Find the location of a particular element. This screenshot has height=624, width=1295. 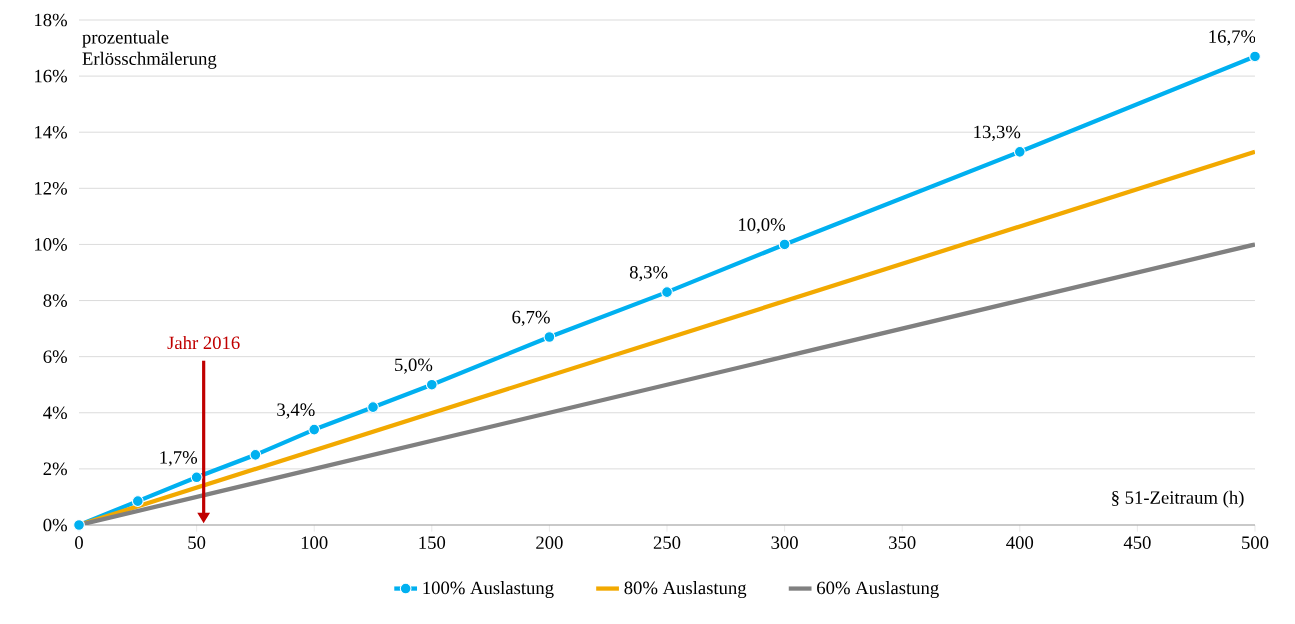

data-label: 13,3% is located at coordinates (997, 133).